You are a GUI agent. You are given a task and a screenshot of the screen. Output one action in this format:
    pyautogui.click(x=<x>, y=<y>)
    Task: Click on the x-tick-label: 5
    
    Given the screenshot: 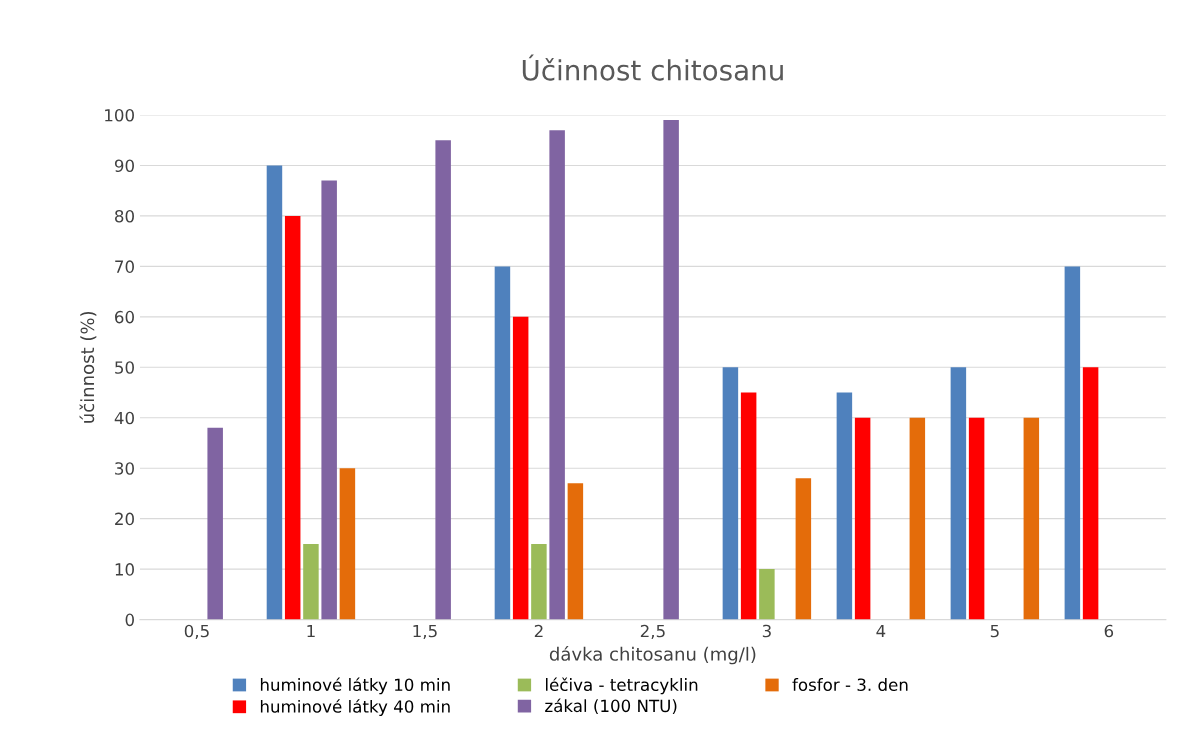 What is the action you would take?
    pyautogui.click(x=994, y=631)
    